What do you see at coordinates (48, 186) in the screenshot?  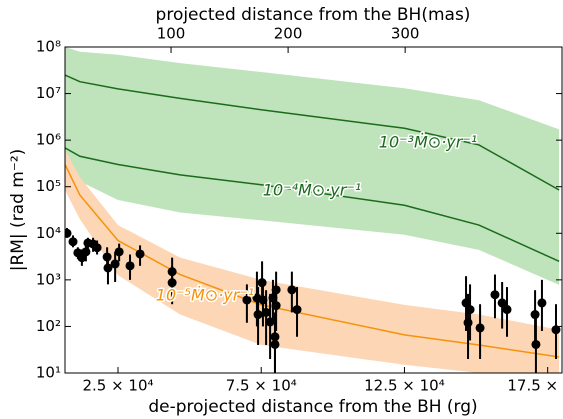 I see `y-tick-label: 10⁵` at bounding box center [48, 186].